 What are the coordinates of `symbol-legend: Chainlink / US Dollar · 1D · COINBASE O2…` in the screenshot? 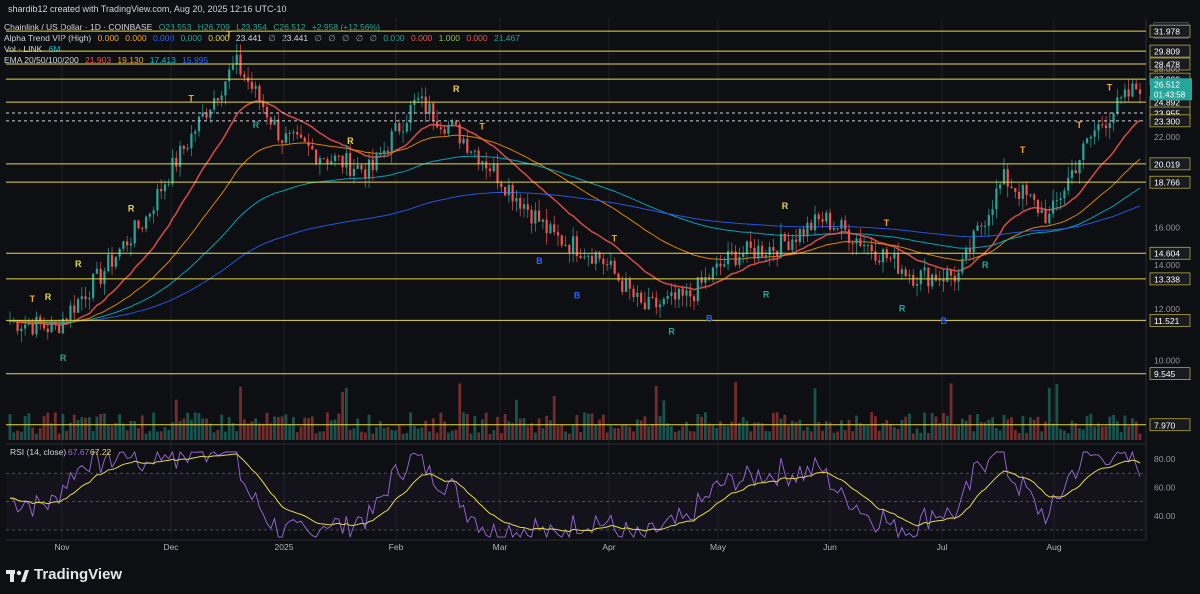 It's located at (194, 27).